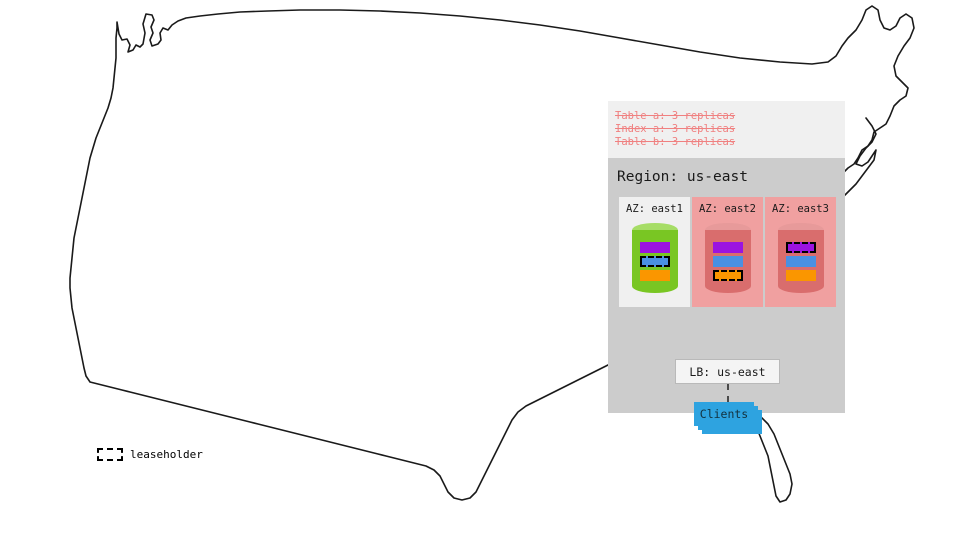  I want to click on database-cylinder-east1, so click(654, 258).